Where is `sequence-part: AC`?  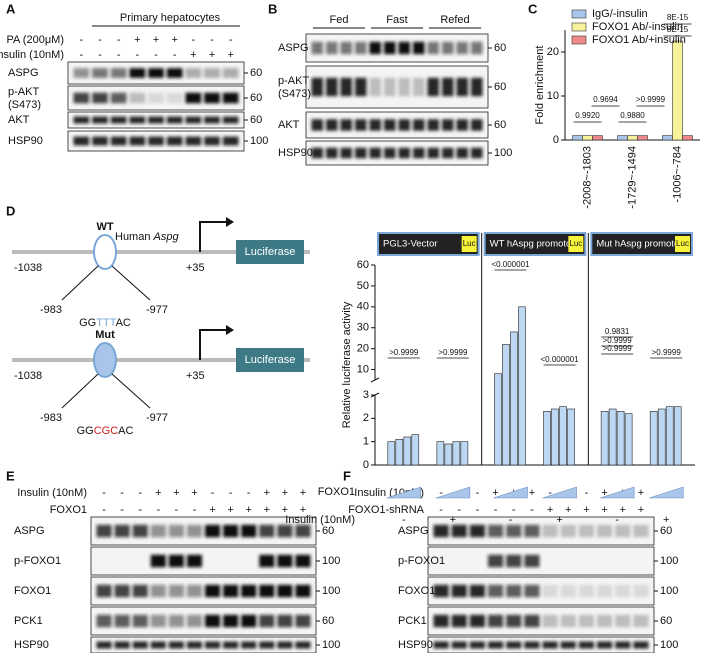 sequence-part: AC is located at coordinates (125, 431).